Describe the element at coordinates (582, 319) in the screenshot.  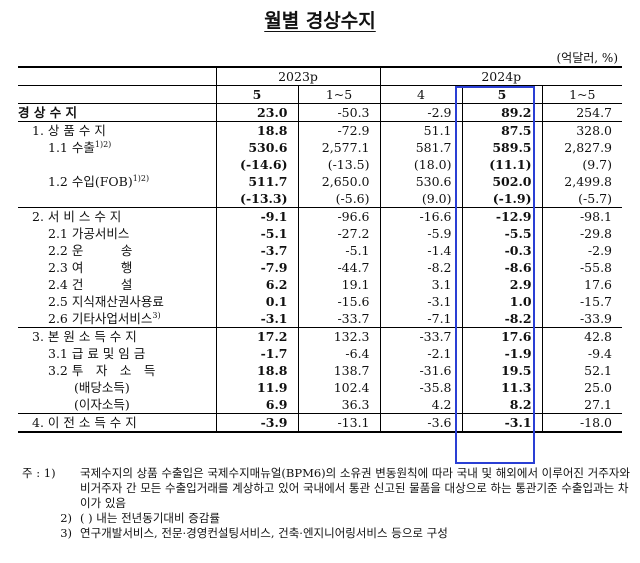
I see `cell-value: -33.9` at that location.